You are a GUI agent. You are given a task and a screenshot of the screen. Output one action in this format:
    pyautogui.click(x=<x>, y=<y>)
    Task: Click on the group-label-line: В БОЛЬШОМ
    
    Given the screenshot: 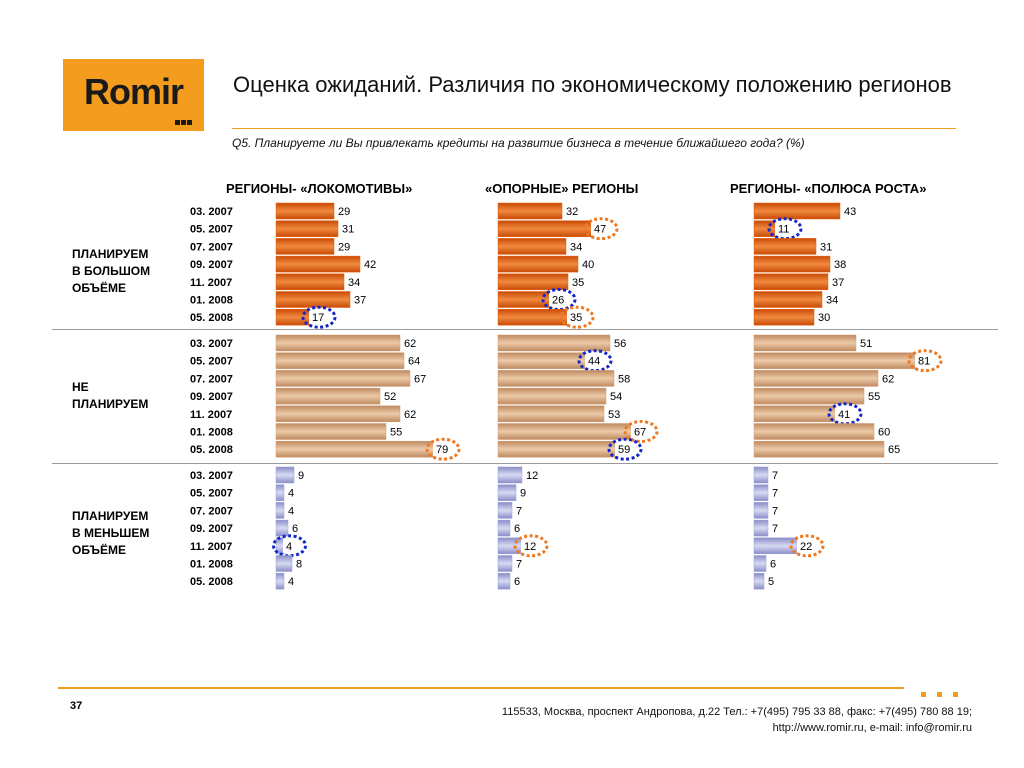 What is the action you would take?
    pyautogui.click(x=111, y=271)
    